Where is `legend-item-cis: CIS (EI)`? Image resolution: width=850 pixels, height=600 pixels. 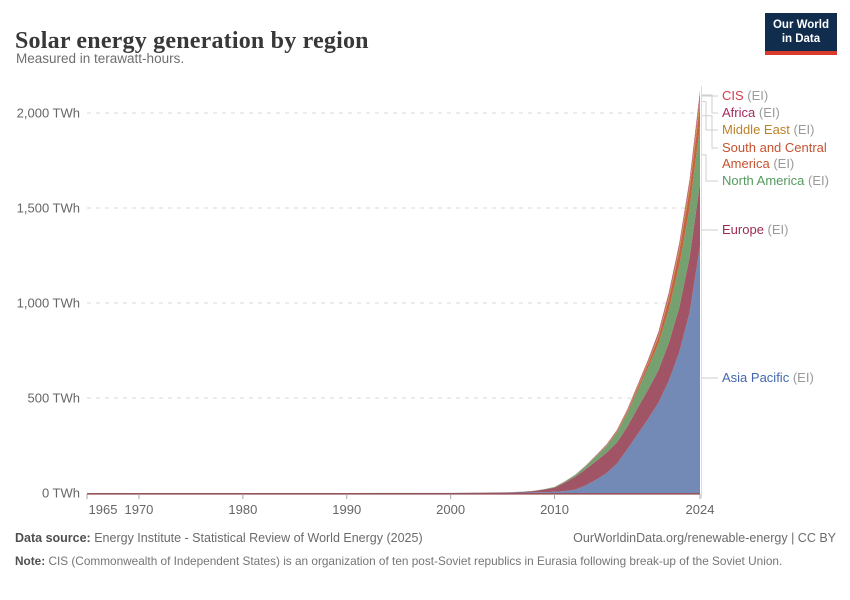 legend-item-cis: CIS (EI) is located at coordinates (784, 96).